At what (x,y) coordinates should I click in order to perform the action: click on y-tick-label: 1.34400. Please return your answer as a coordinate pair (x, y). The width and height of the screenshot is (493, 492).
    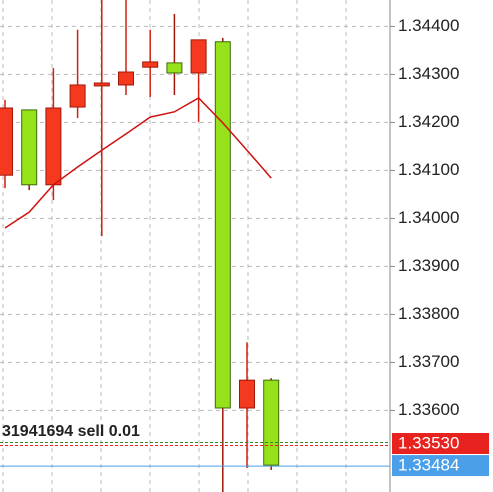
    Looking at the image, I should click on (428, 25).